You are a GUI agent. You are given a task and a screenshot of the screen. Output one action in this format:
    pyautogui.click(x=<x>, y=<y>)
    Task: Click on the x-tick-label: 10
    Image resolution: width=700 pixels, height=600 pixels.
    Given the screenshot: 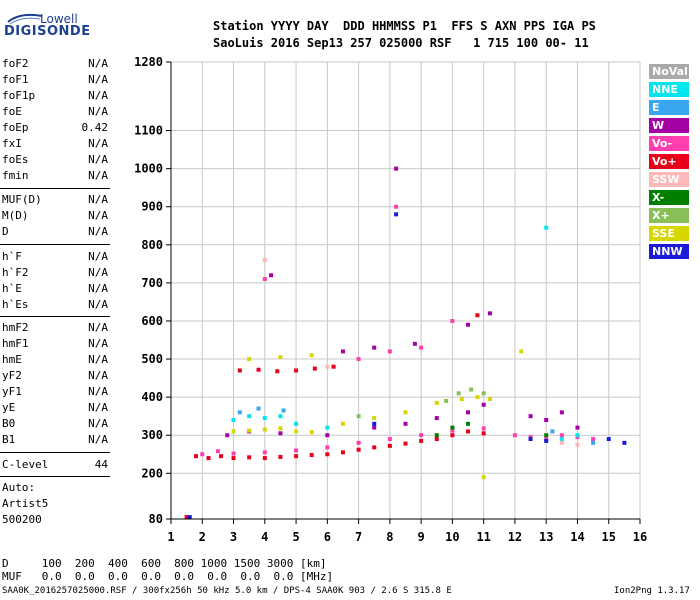 What is the action you would take?
    pyautogui.click(x=452, y=537)
    